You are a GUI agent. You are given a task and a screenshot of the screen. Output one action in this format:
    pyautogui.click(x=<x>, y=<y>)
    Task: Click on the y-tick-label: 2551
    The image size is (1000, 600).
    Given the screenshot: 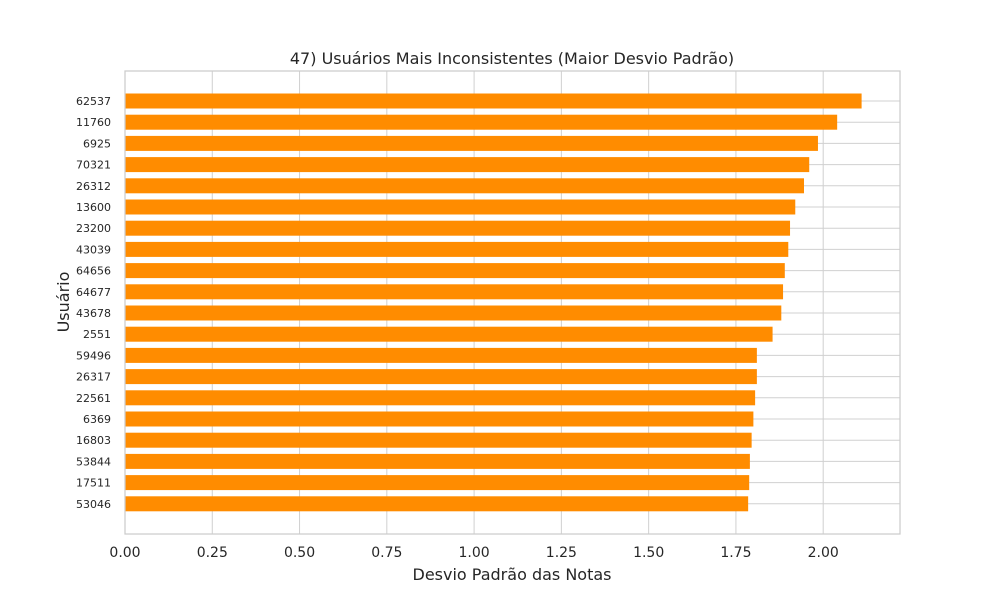 What is the action you would take?
    pyautogui.click(x=97, y=334)
    